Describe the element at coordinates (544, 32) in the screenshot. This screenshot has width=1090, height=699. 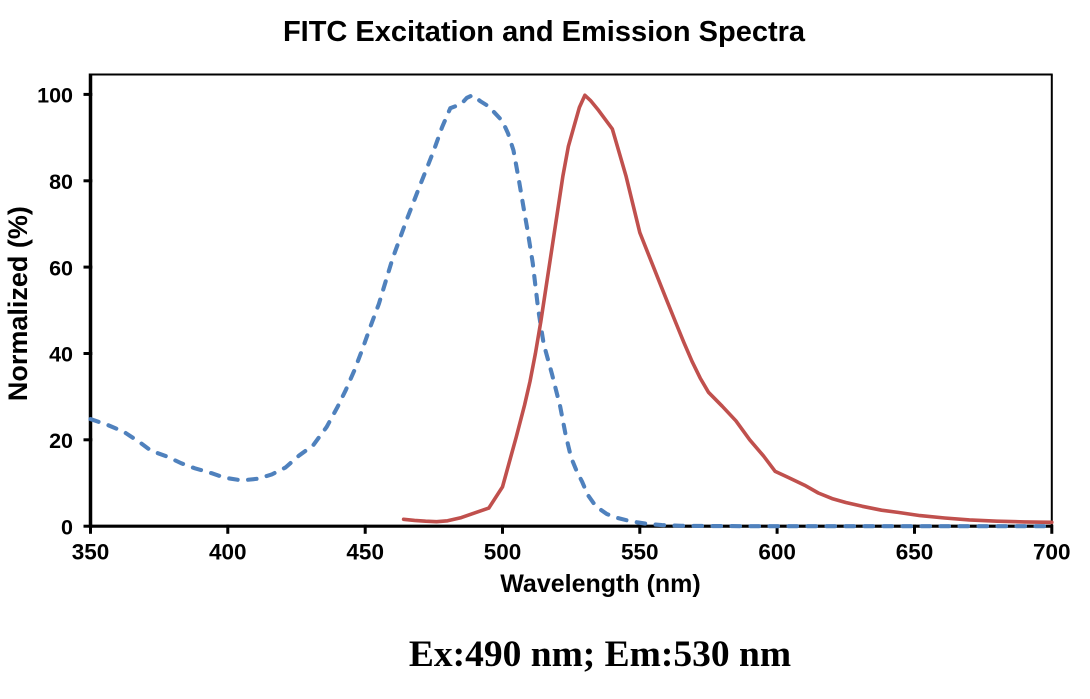
I see `svg-text:FITC Excitation and Emission S: FITC Excitation and Emission Spectra` at that location.